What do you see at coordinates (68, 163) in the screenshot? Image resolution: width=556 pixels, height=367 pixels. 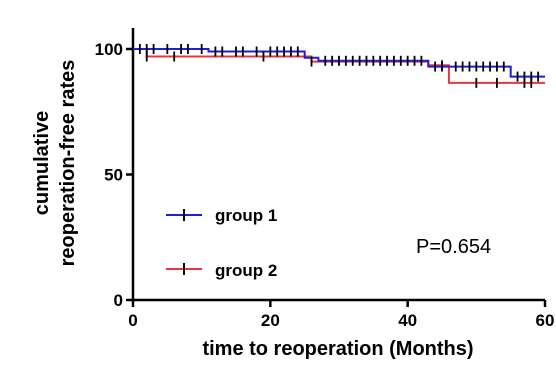 I see `y-axis-title-line2: reoperation-free rates` at bounding box center [68, 163].